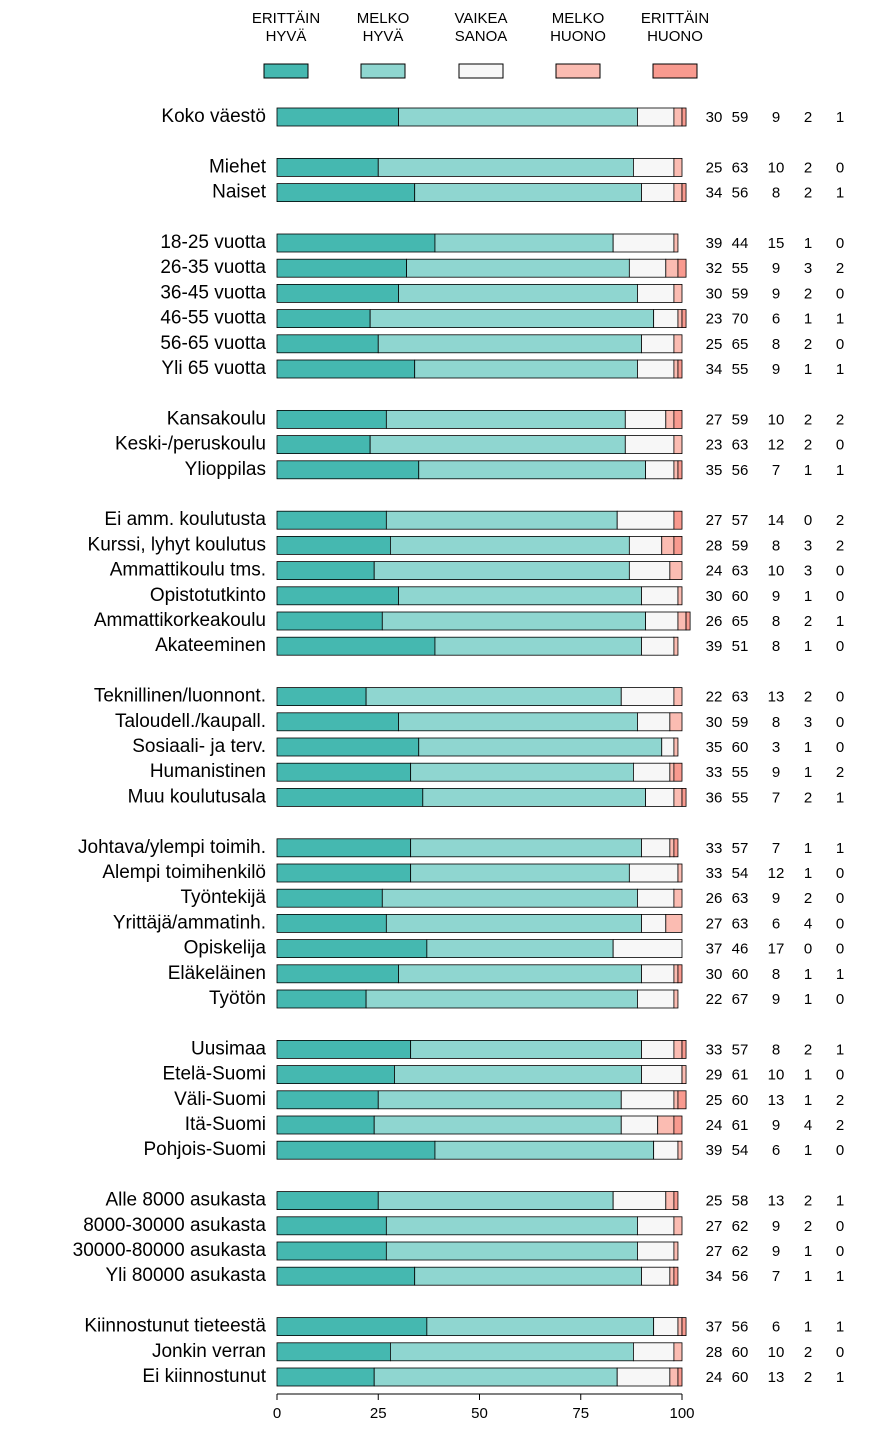 This screenshot has height=1449, width=871. Describe the element at coordinates (481, 71) in the screenshot. I see `legend-swatch` at that location.